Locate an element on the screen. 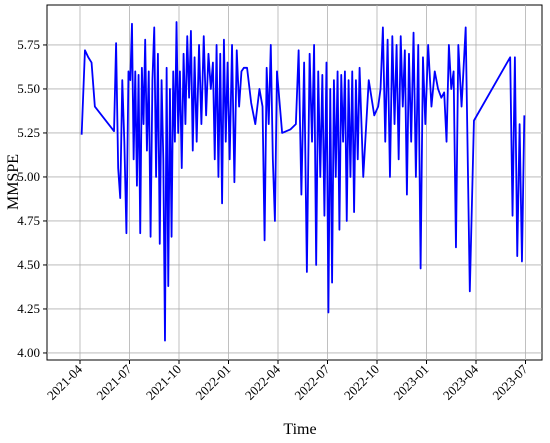 Image resolution: width=550 pixels, height=443 pixels. x-tick-label: 2021-07 is located at coordinates (114, 382).